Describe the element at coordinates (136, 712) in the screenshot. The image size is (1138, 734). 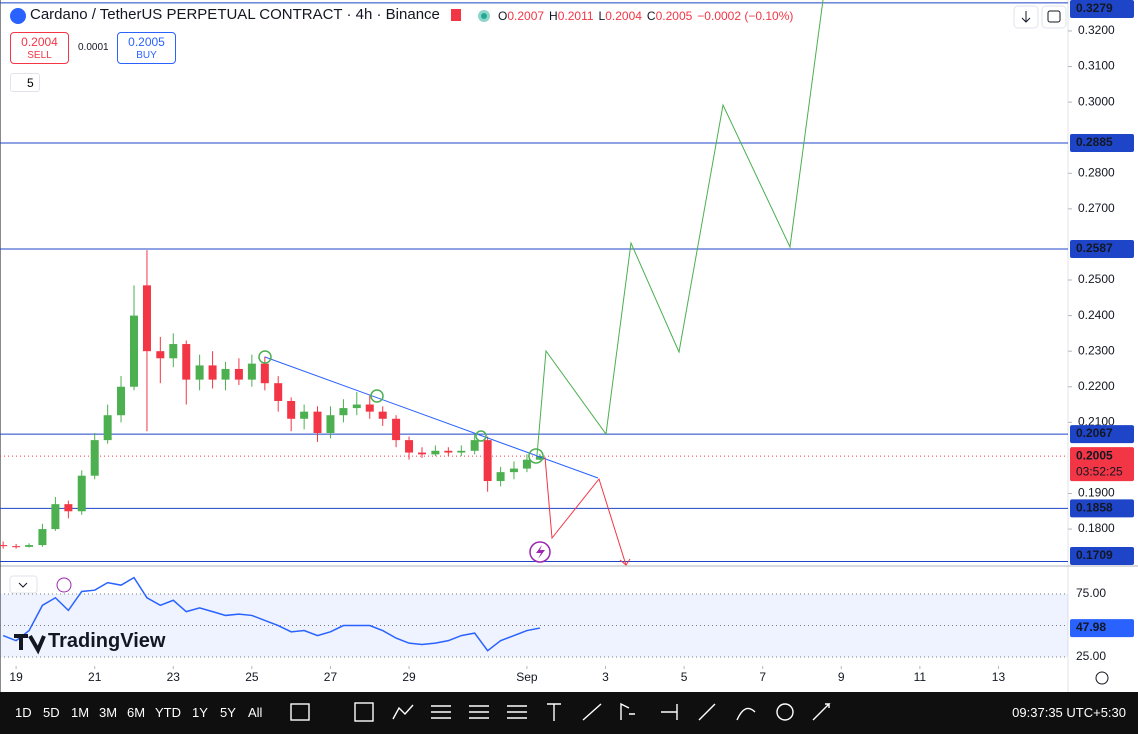
I see `range-button: 6M` at that location.